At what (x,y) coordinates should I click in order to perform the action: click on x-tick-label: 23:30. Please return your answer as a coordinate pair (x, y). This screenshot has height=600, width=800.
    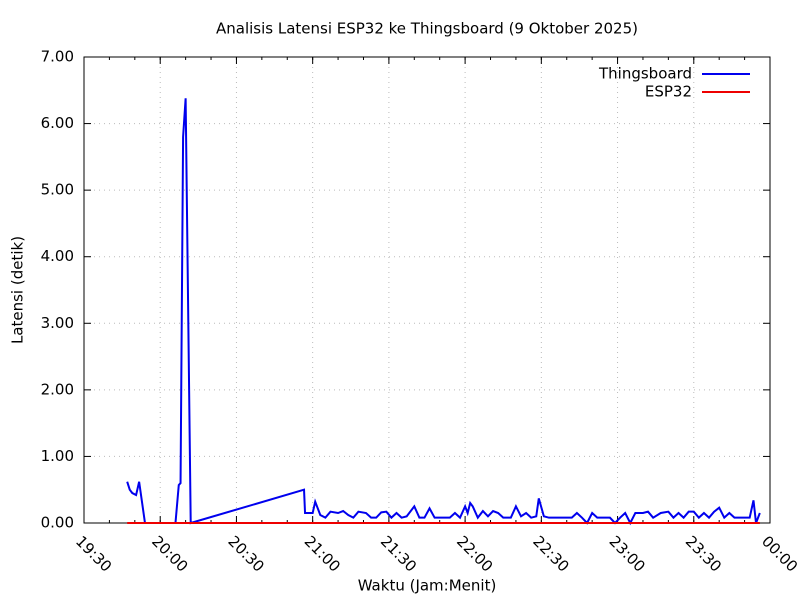
    Looking at the image, I should click on (703, 553).